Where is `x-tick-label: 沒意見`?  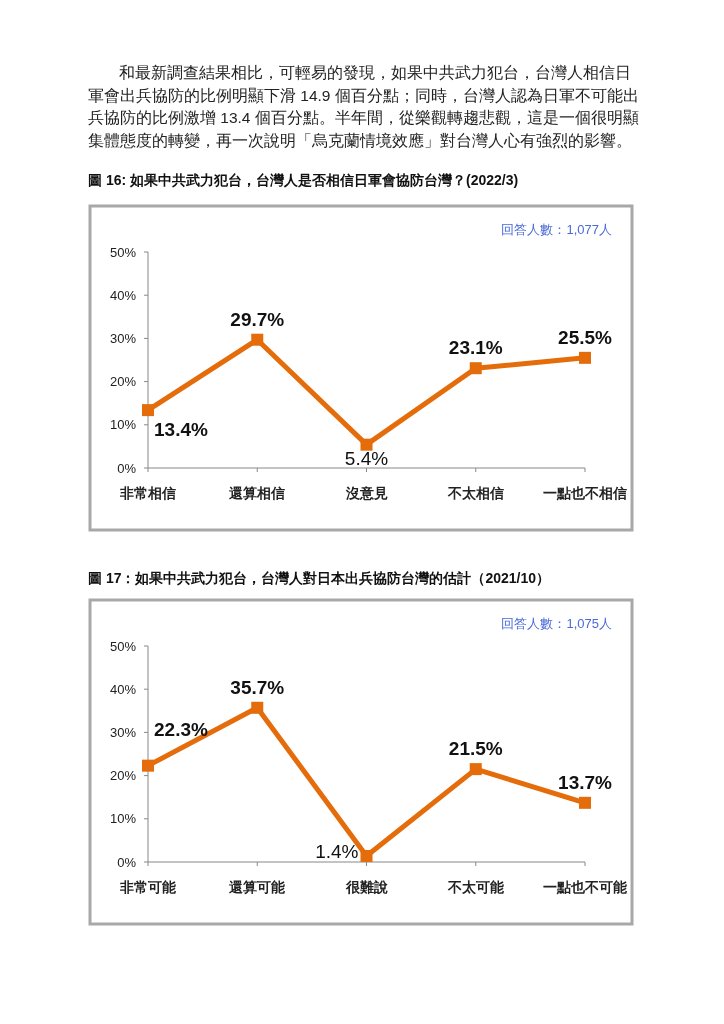 x-tick-label: 沒意見 is located at coordinates (366, 493).